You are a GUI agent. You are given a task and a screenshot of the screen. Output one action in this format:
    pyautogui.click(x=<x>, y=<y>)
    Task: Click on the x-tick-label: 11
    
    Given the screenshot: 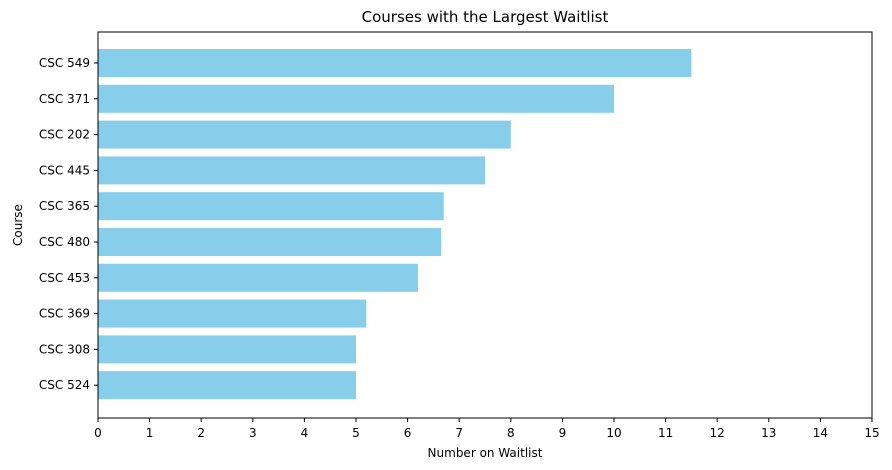 What is the action you would take?
    pyautogui.click(x=665, y=433)
    